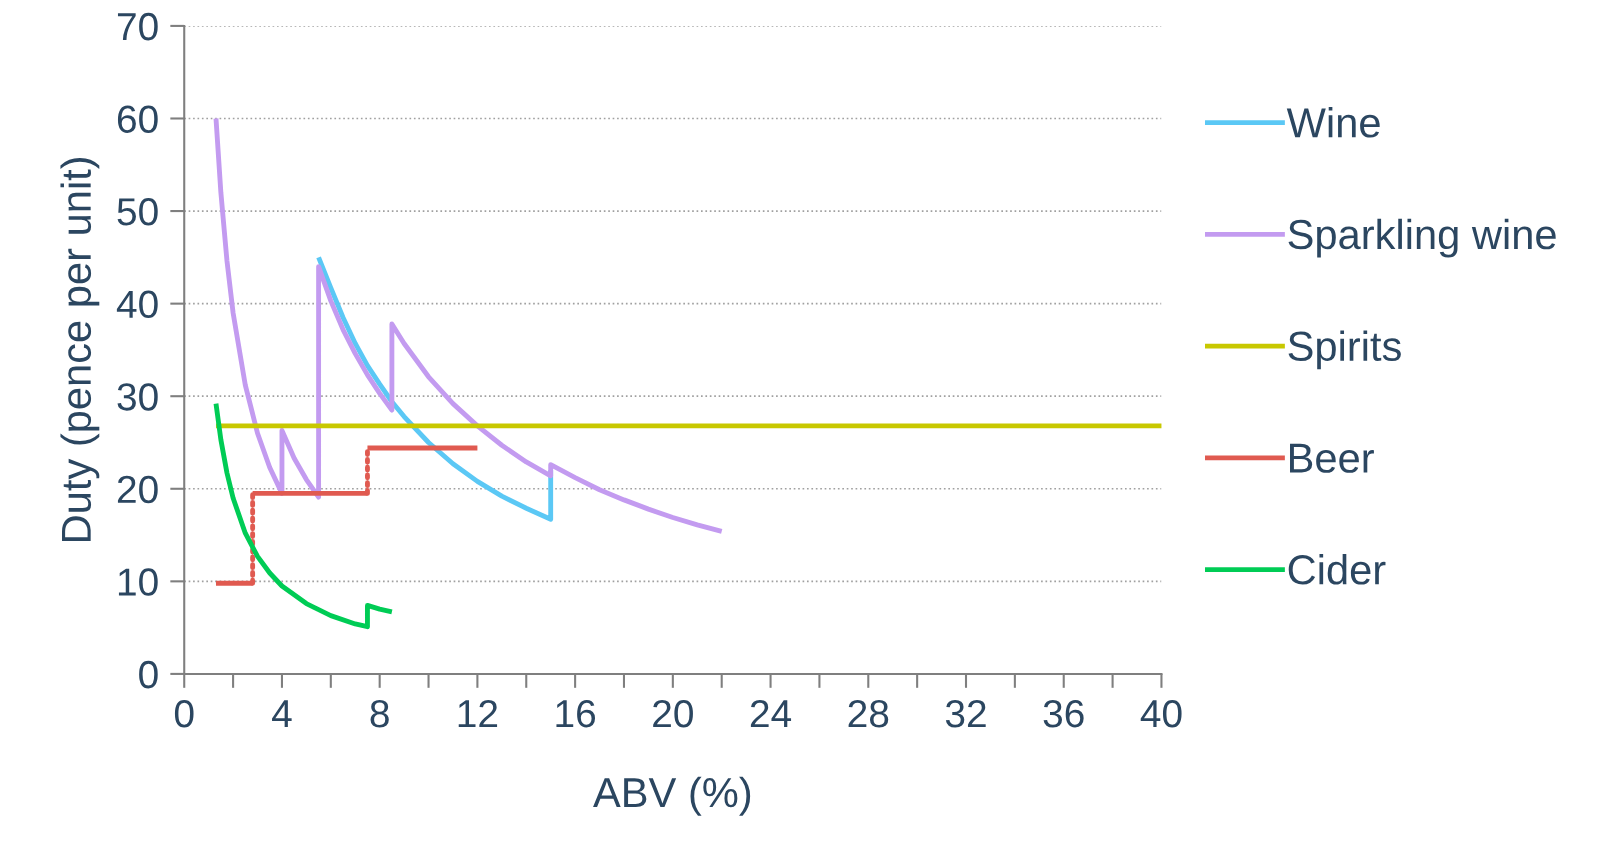 Image resolution: width=1602 pixels, height=864 pixels. What do you see at coordinates (1333, 122) in the screenshot?
I see `legend-label: Wine` at bounding box center [1333, 122].